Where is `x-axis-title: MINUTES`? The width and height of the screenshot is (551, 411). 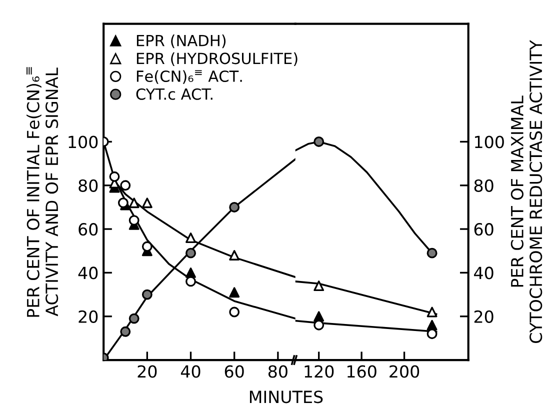
x-axis-title: MINUTES is located at coordinates (286, 397).